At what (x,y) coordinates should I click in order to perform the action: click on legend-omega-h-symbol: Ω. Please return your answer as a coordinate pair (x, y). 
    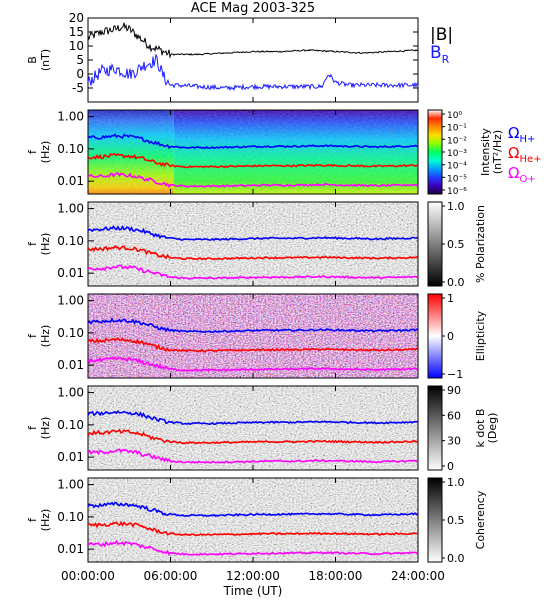
    Looking at the image, I should click on (513, 133).